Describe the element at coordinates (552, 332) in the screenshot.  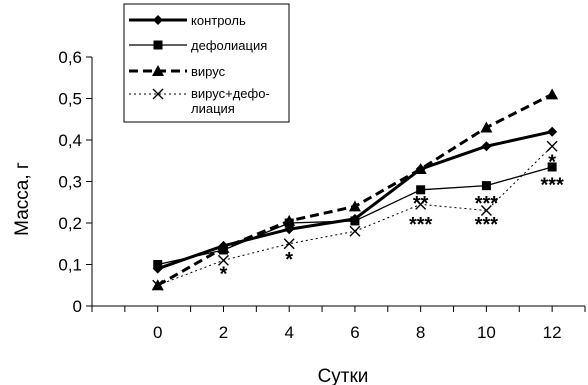
I see `x-tick-label: 12` at that location.